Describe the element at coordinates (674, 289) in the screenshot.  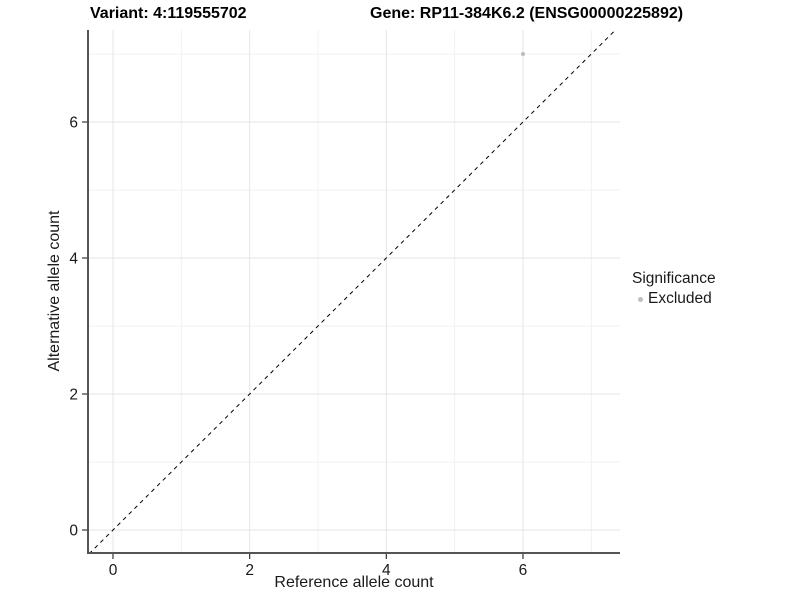
I see `legend: Significance Excluded` at that location.